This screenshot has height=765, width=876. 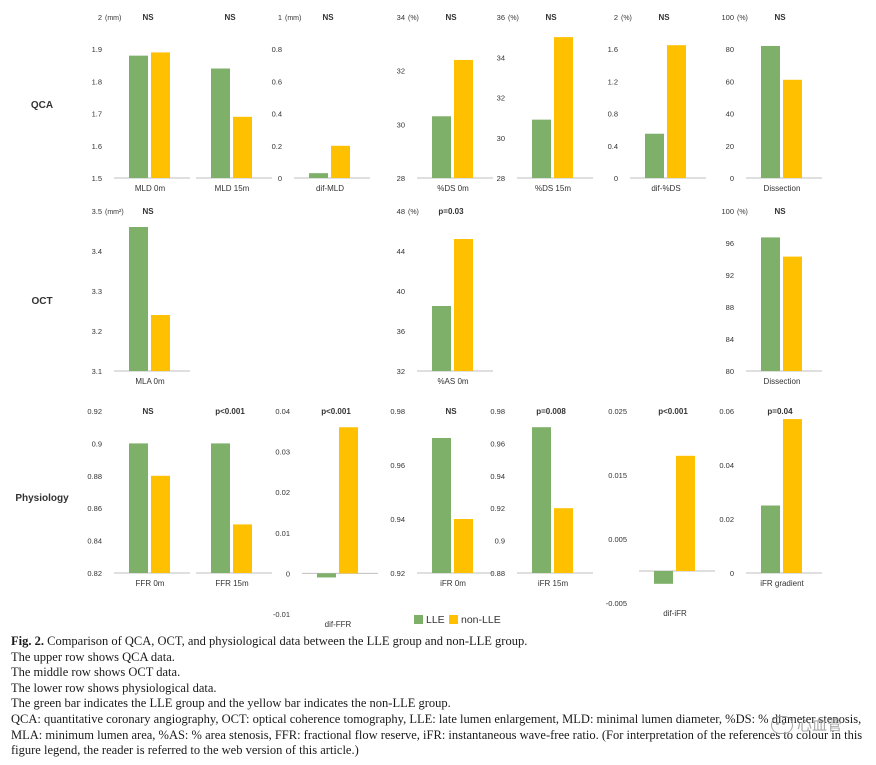 I want to click on tick-label: 1.2, so click(x=613, y=81).